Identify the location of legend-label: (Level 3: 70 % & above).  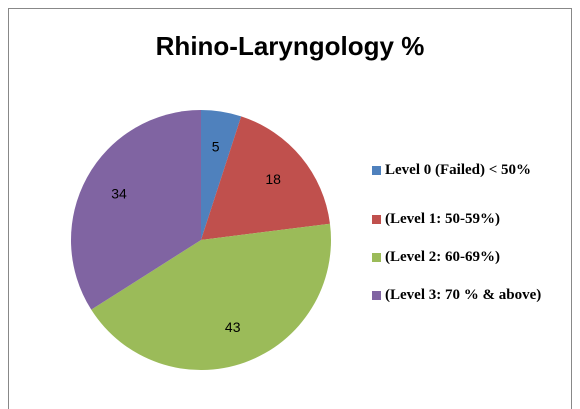
(463, 295).